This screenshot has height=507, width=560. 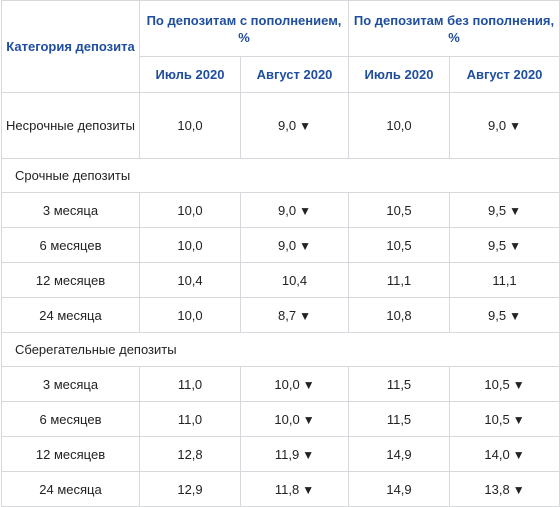 I want to click on section-title: Сберегательные депозиты, so click(x=280, y=349).